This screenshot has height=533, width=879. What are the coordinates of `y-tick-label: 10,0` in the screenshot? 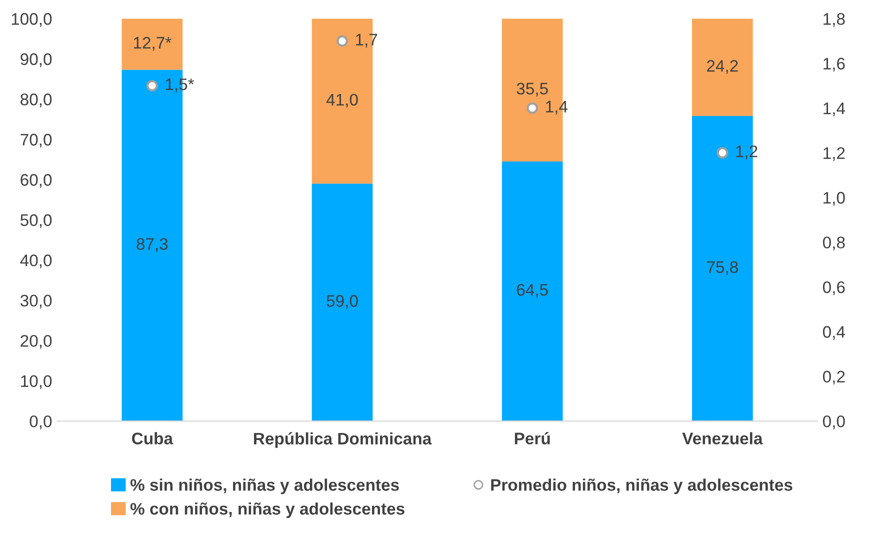 It's located at (36, 382).